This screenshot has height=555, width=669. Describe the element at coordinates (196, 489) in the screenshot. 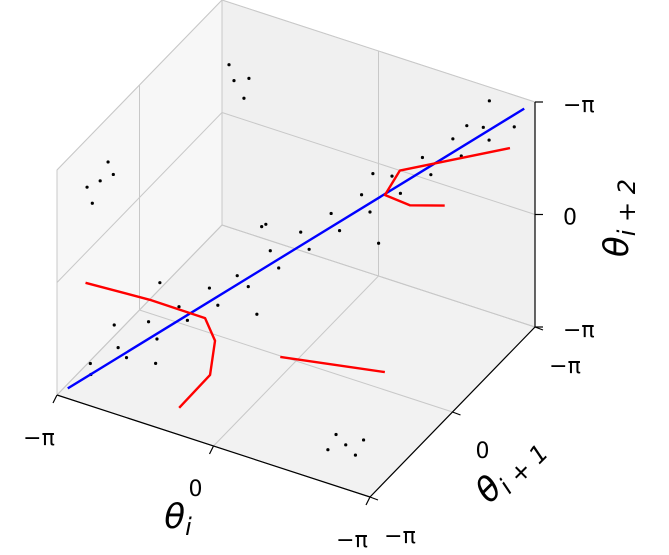

I see `x-tick-label: 0` at that location.